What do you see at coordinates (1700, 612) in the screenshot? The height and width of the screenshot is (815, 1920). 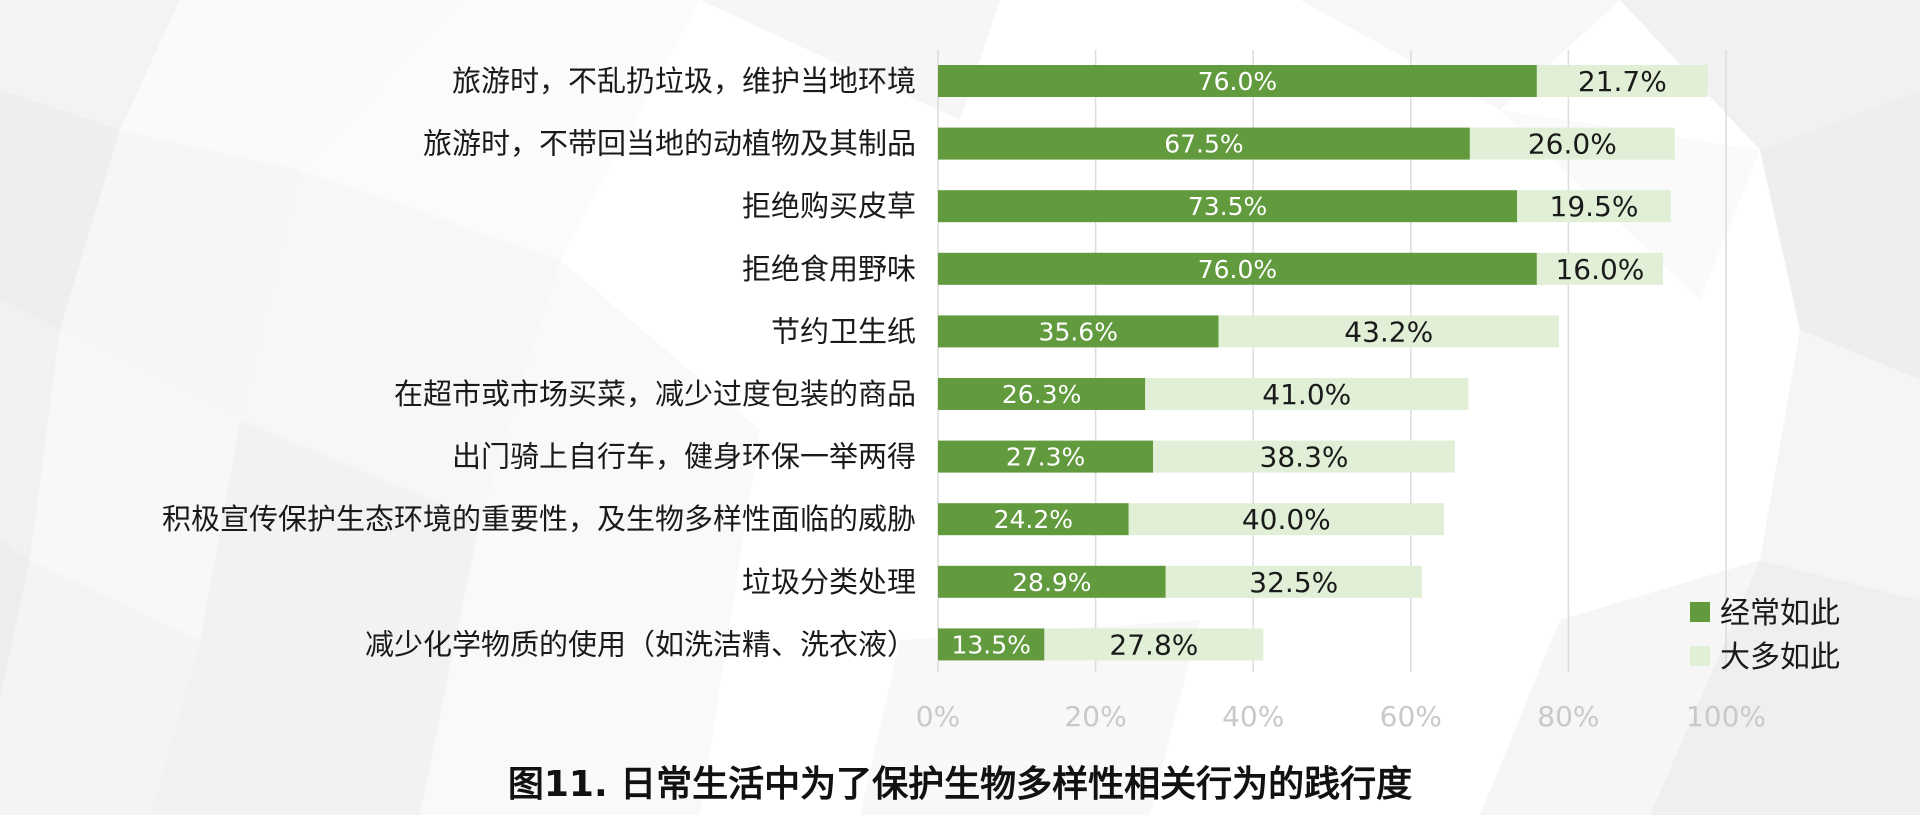 I see `legend-swatch-always` at bounding box center [1700, 612].